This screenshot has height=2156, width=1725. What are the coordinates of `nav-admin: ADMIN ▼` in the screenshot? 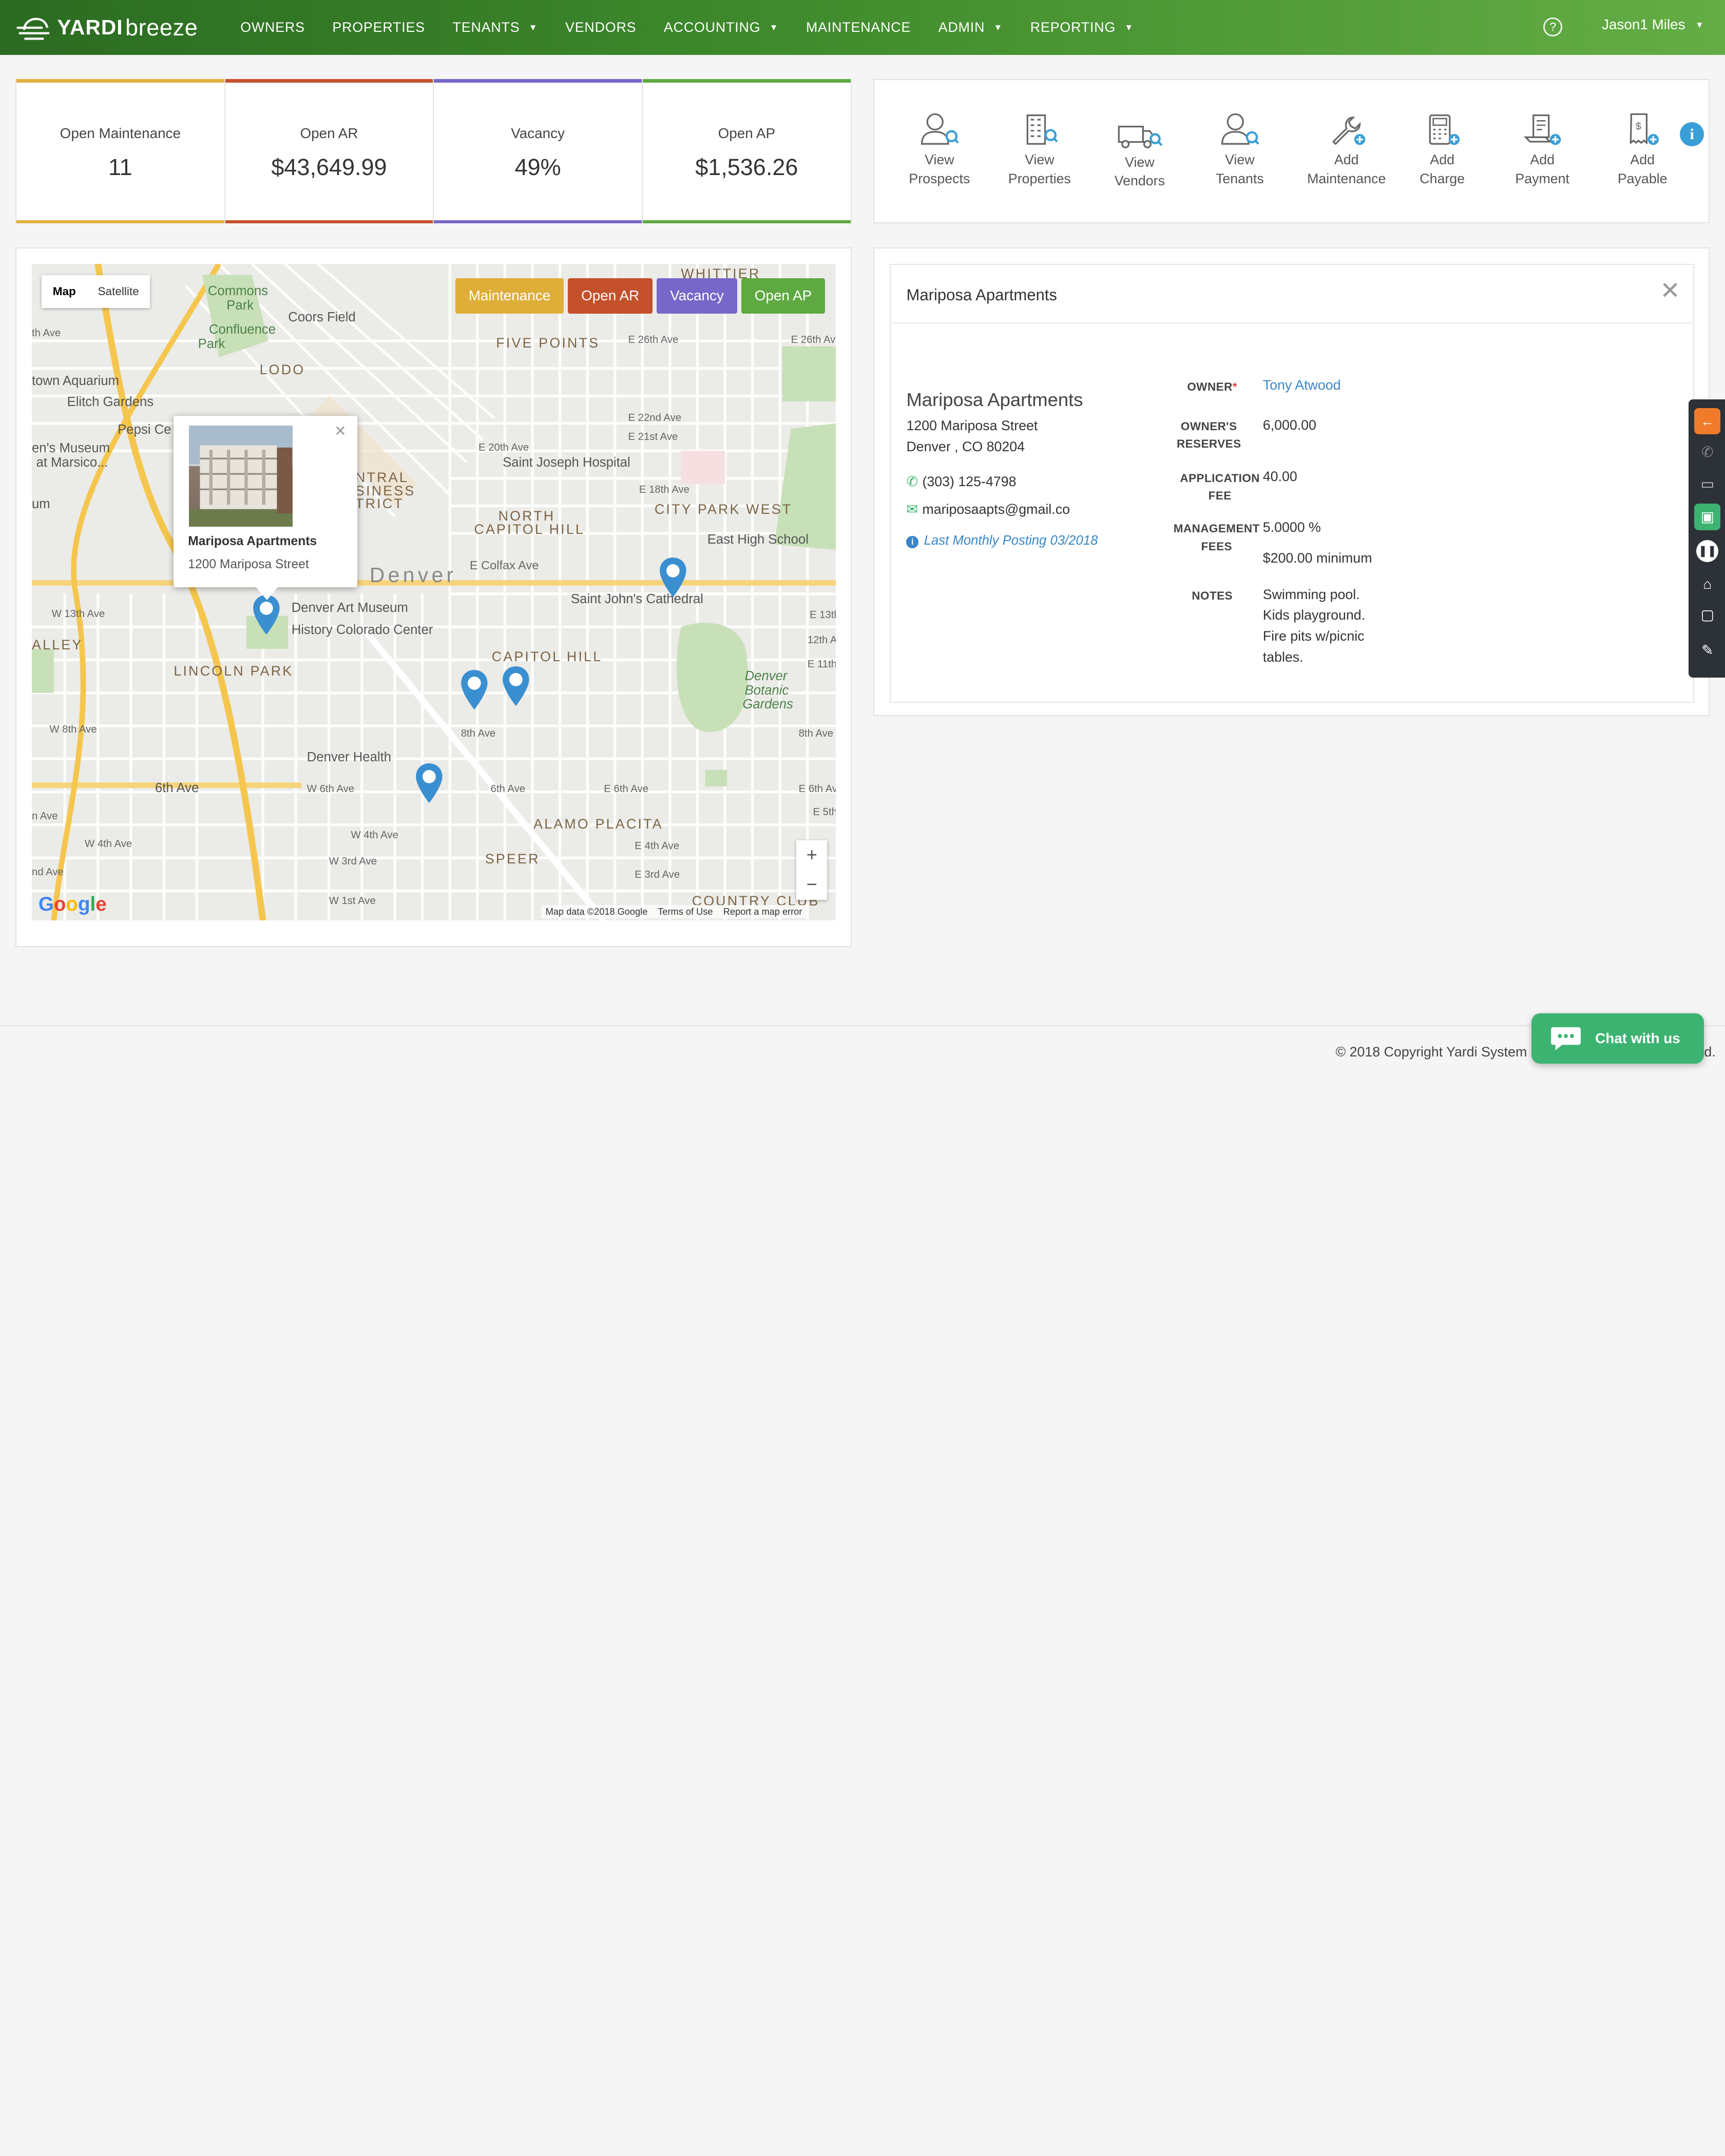 It's located at (971, 27).